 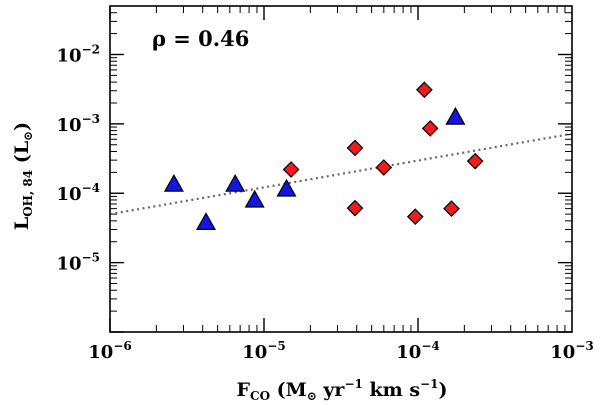 I want to click on x-tick-label-2: 10⁻⁴, so click(x=417, y=351).